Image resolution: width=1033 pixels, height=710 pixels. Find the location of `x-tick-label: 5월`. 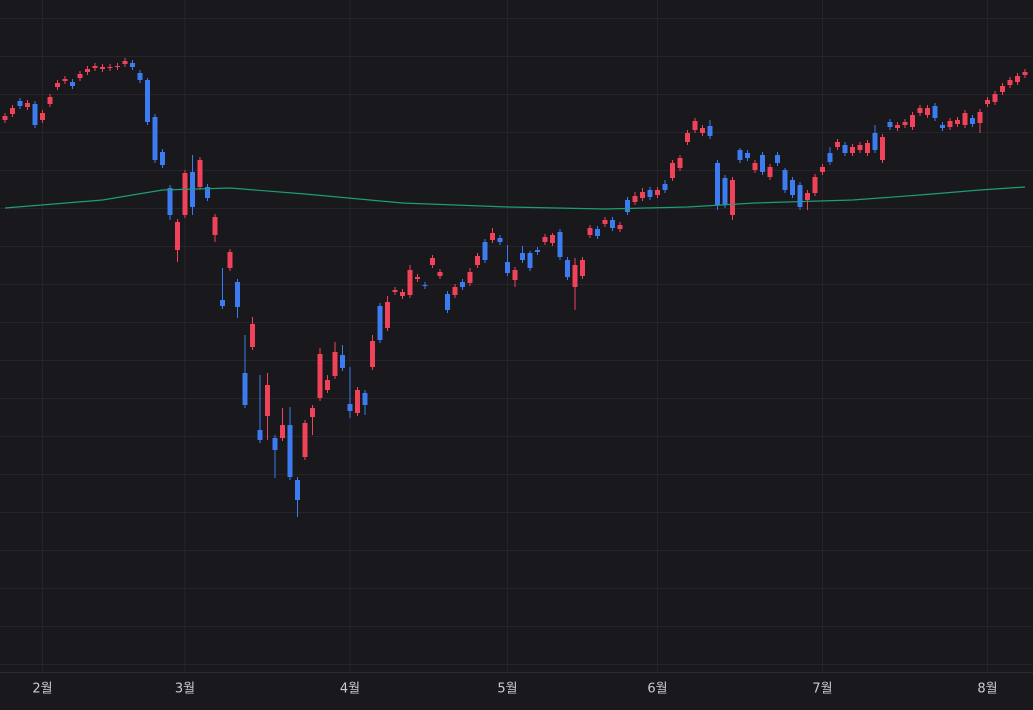

x-tick-label: 5월 is located at coordinates (507, 689).